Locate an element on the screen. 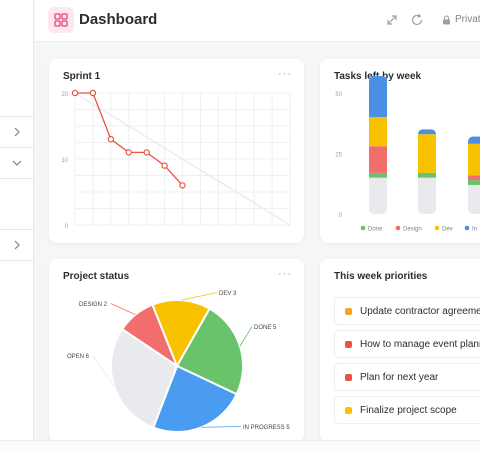 This screenshot has height=451, width=480. tasks-week-card: Tasks left by week 50 25 0 Done Design Dev In is located at coordinates (400, 151).